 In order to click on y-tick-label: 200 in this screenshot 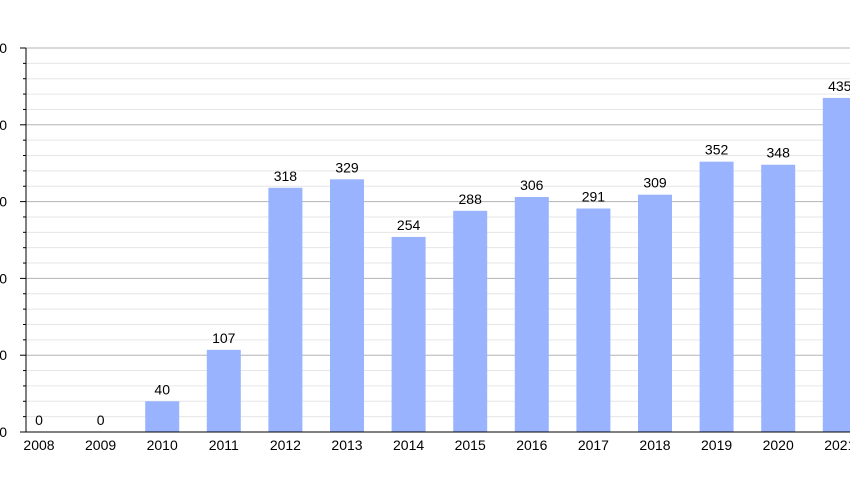, I will do `click(3, 278)`.